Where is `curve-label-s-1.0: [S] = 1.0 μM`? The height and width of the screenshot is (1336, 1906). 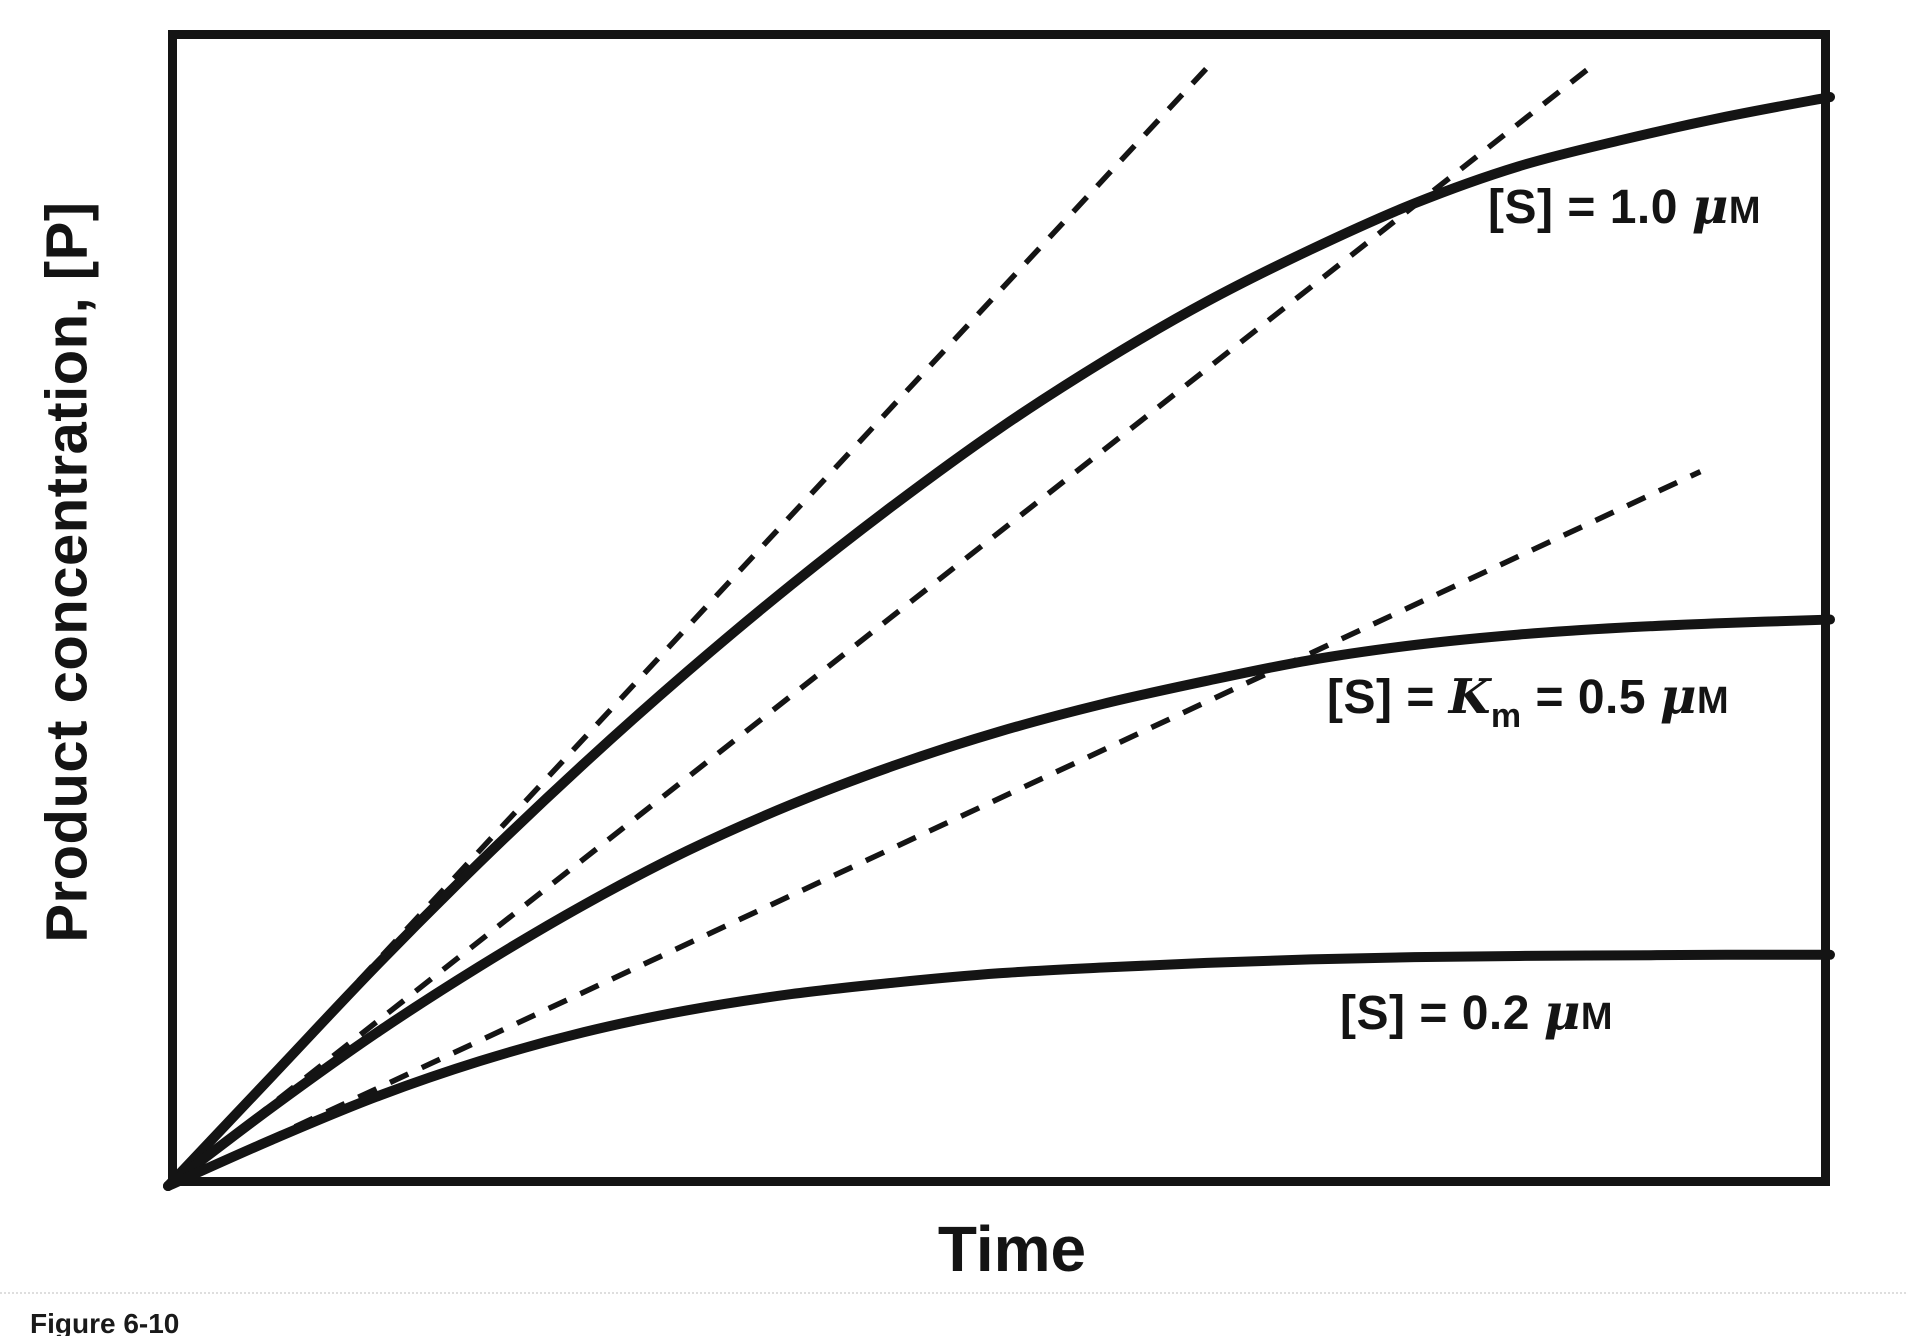 curve-label-s-1.0: [S] = 1.0 μM is located at coordinates (1624, 205).